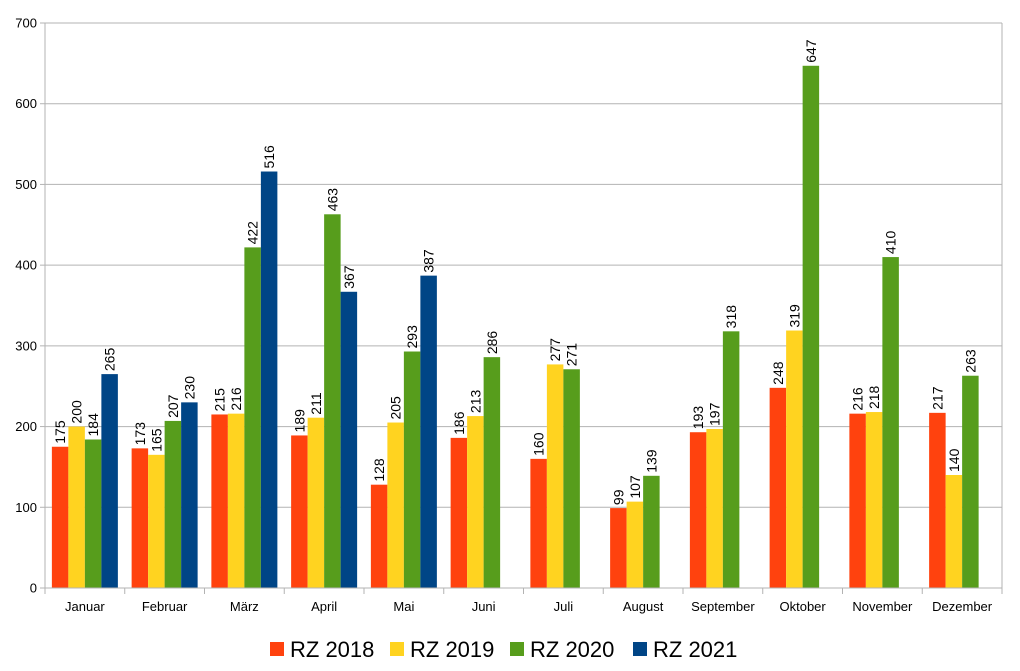  I want to click on x-tick-label: Oktober, so click(803, 606).